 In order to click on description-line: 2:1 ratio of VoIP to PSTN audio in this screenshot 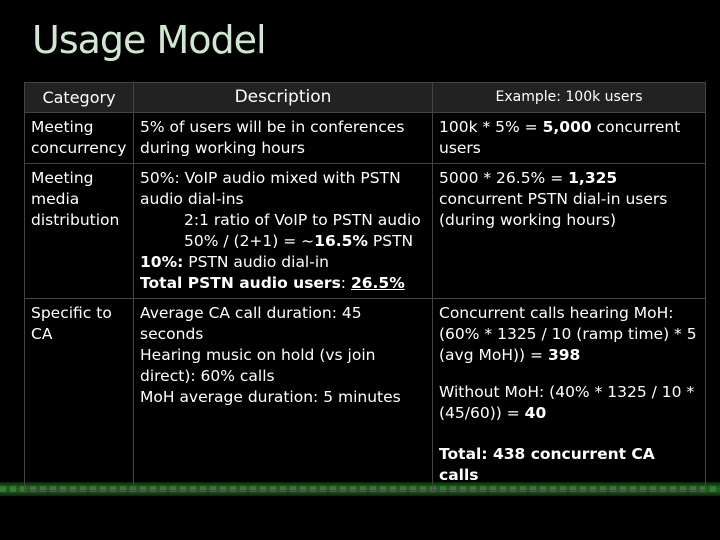, I will do `click(302, 220)`.